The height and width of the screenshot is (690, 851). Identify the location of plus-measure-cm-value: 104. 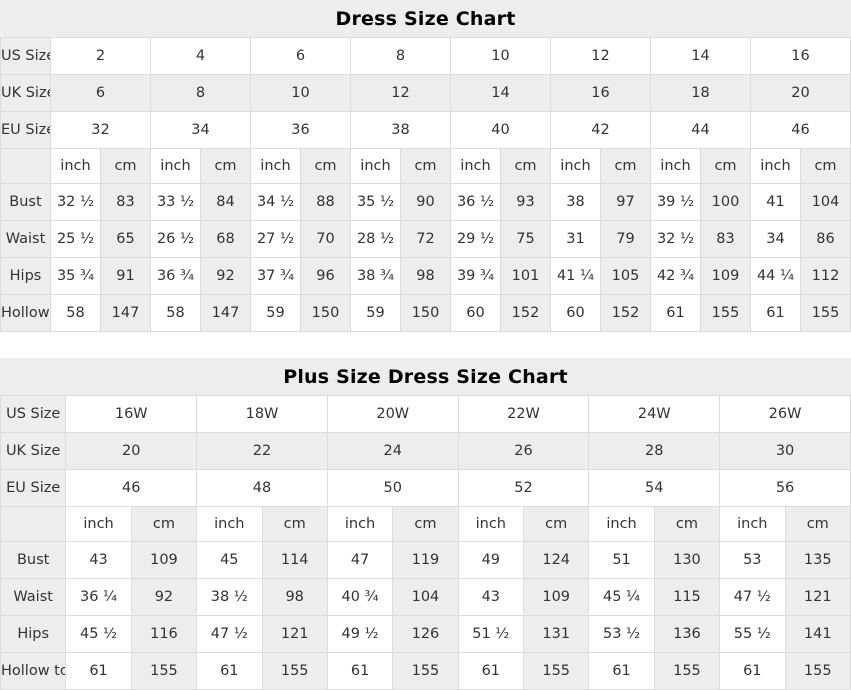
(425, 597).